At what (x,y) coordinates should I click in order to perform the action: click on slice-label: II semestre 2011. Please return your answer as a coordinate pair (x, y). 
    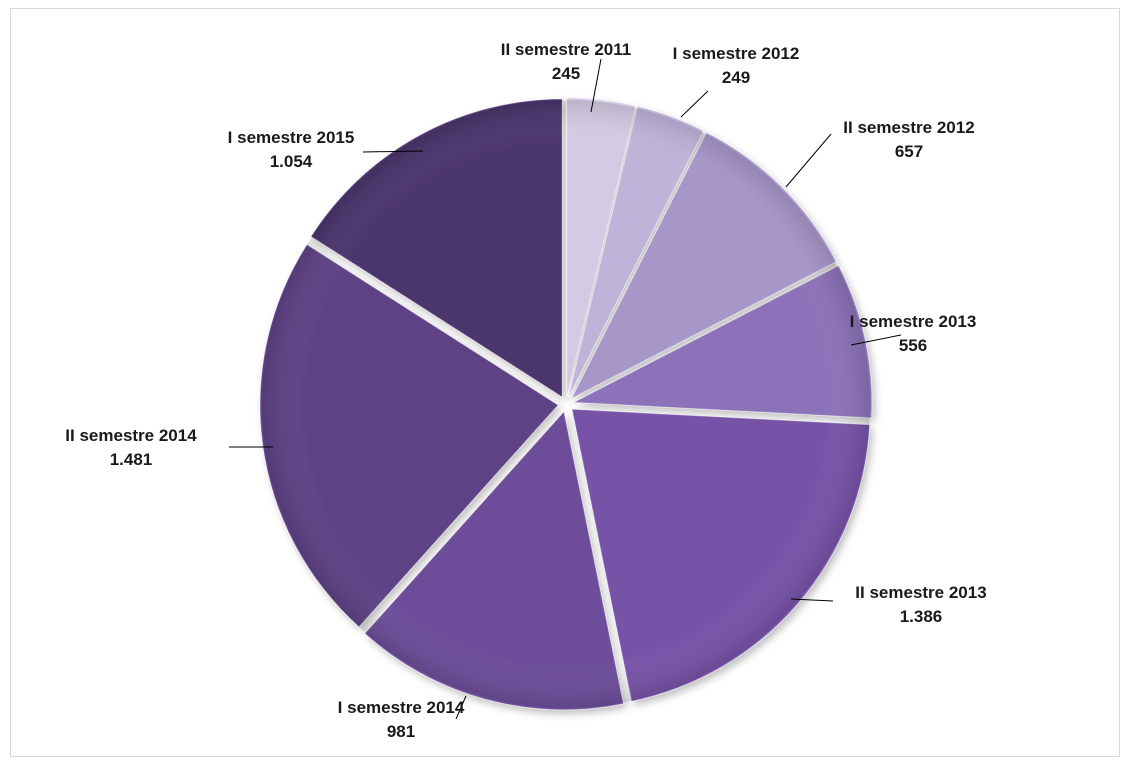
    Looking at the image, I should click on (566, 49).